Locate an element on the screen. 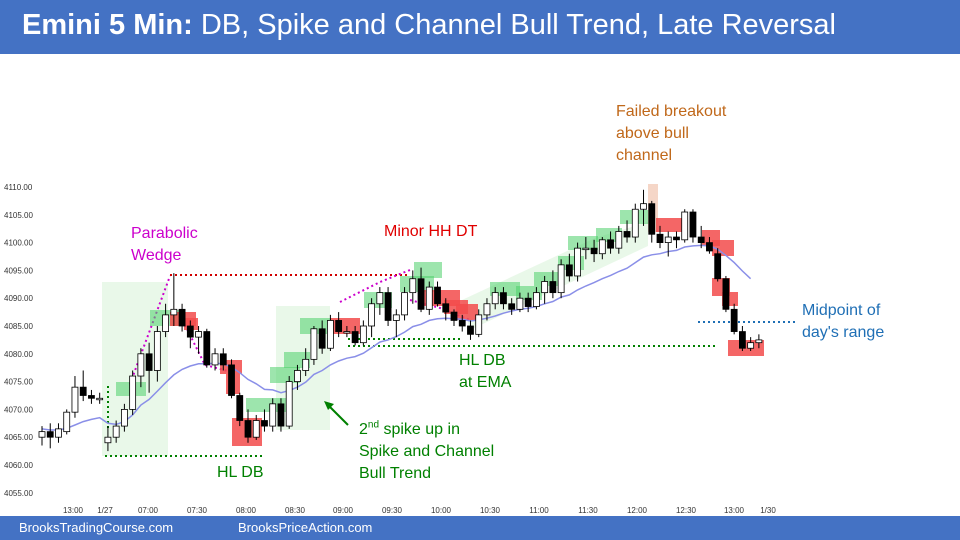  x-tick-label: 11:00 is located at coordinates (539, 510).